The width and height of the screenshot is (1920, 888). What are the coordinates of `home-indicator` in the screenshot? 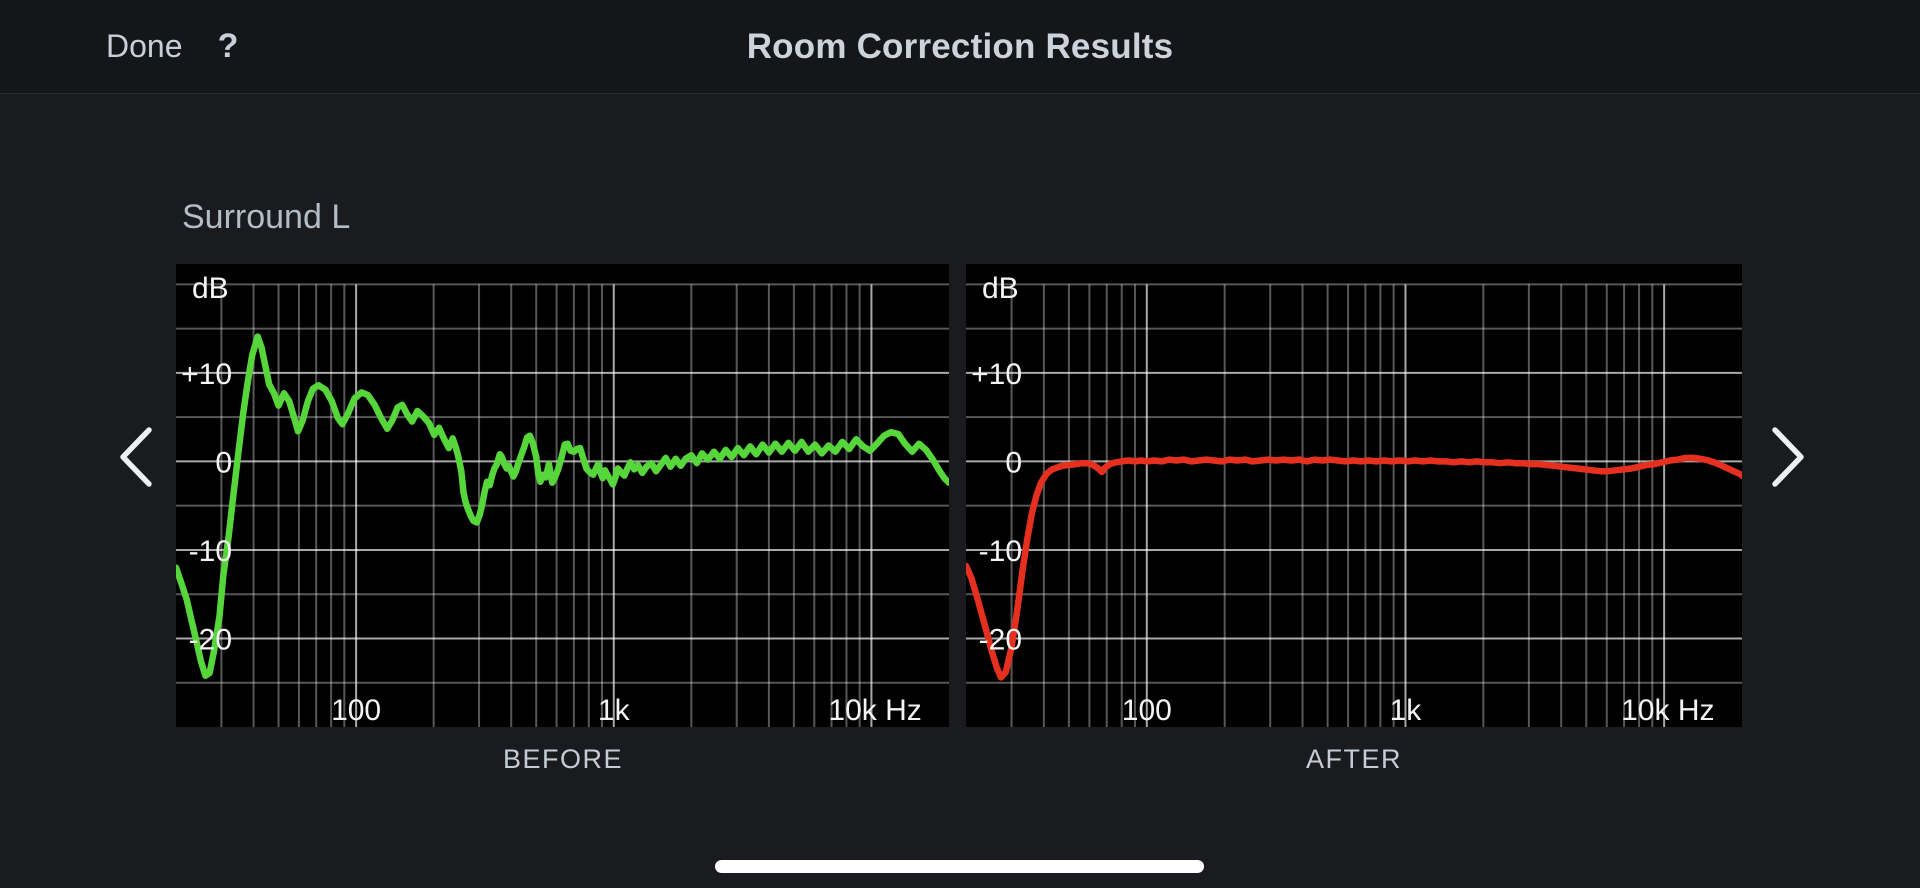 It's located at (959, 866).